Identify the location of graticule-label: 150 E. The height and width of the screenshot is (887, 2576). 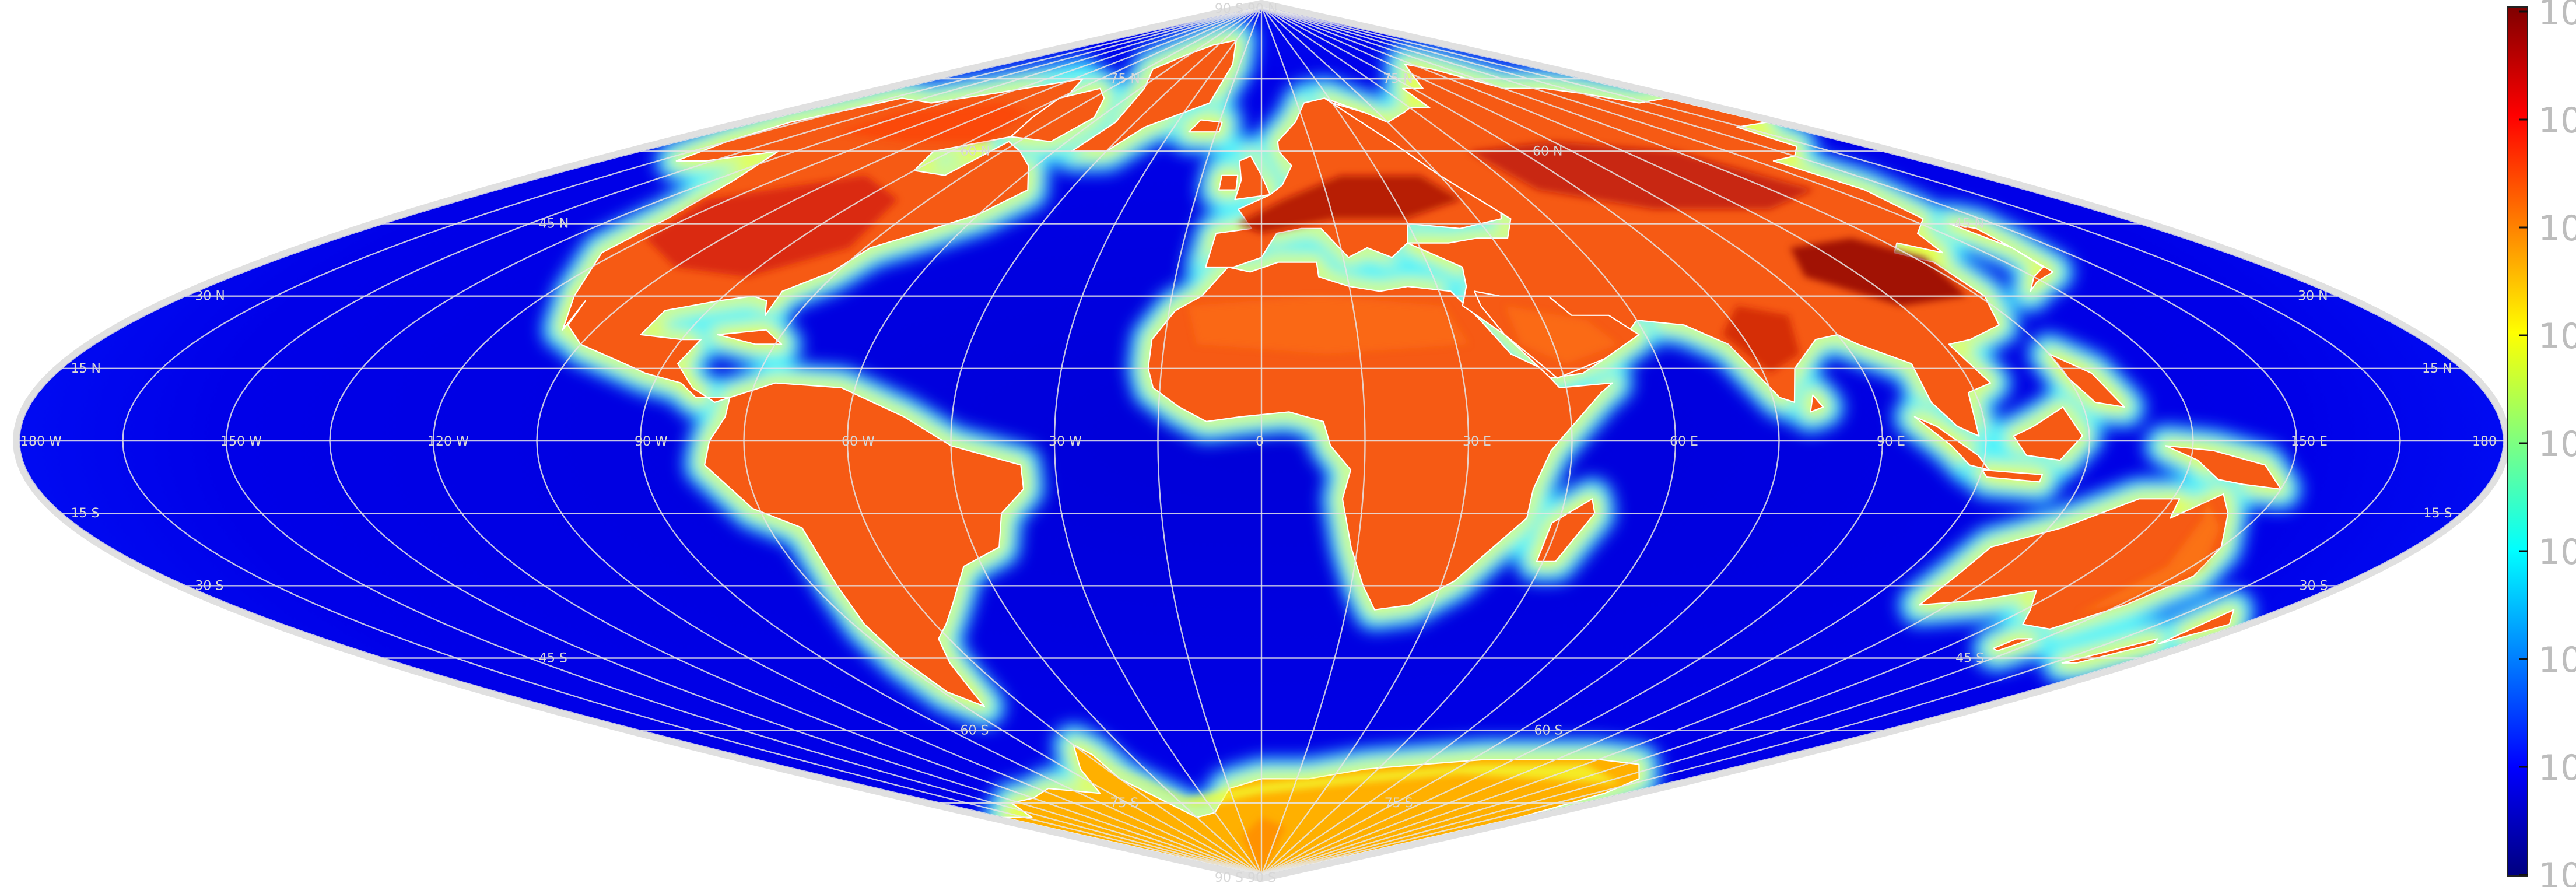
(2309, 442).